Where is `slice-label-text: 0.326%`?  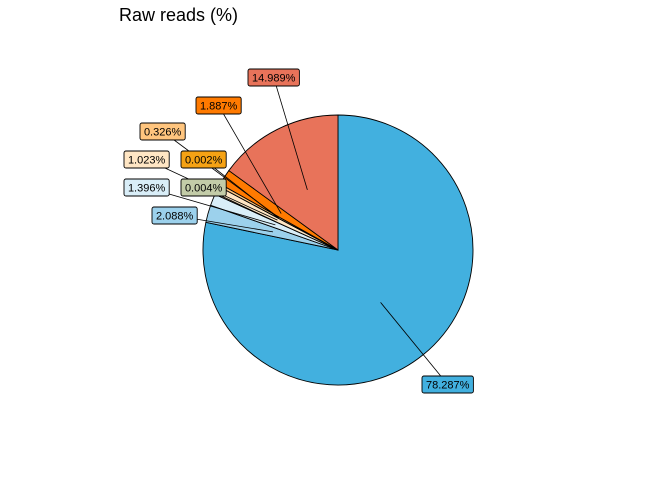 slice-label-text: 0.326% is located at coordinates (163, 133).